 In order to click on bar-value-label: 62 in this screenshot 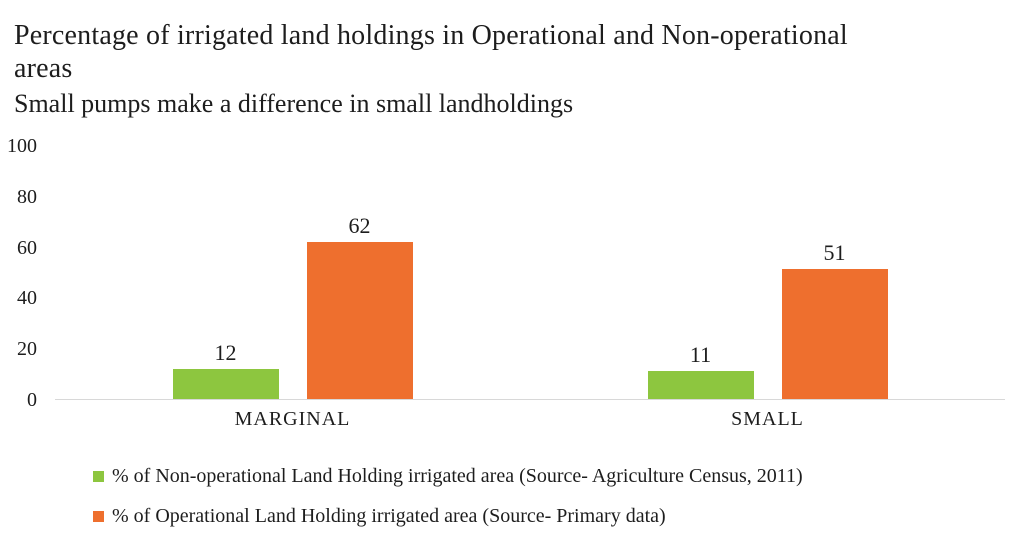, I will do `click(359, 225)`.